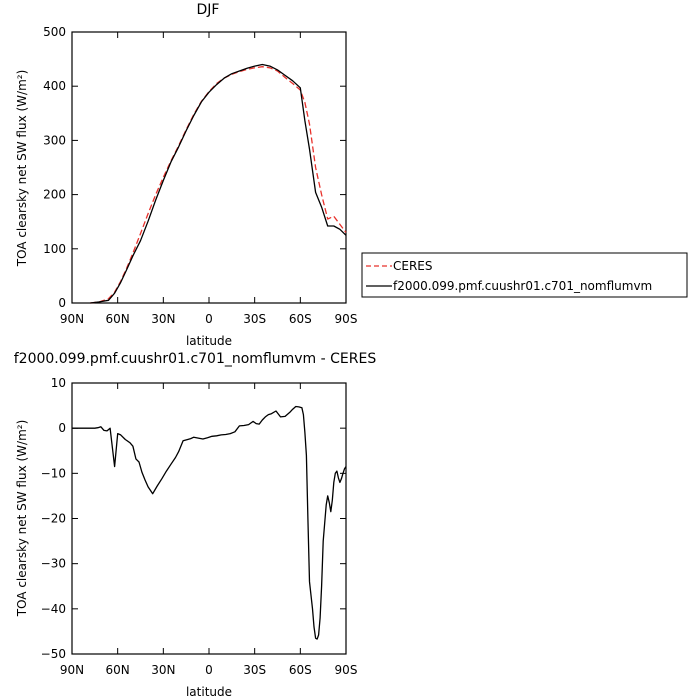 This screenshot has height=700, width=700. What do you see at coordinates (53, 609) in the screenshot?
I see `bottom-y-tick-label: −40` at bounding box center [53, 609].